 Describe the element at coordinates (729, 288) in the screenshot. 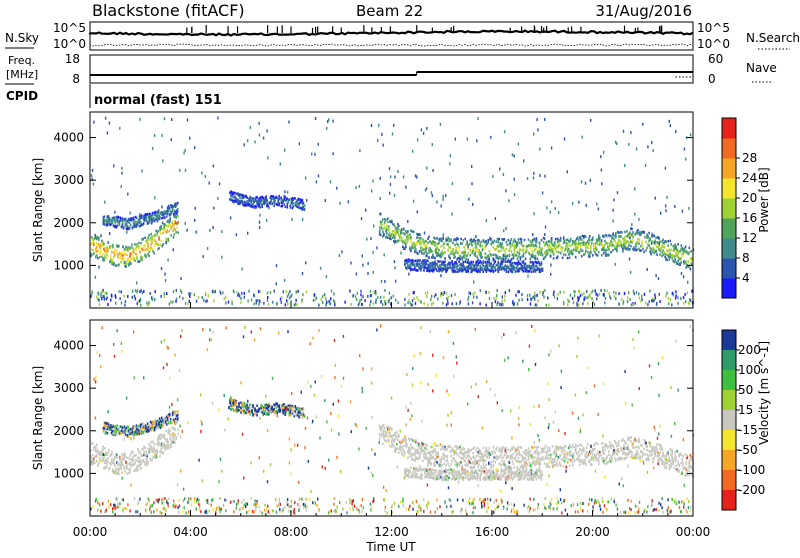

I see `power-colorbar-segment` at that location.